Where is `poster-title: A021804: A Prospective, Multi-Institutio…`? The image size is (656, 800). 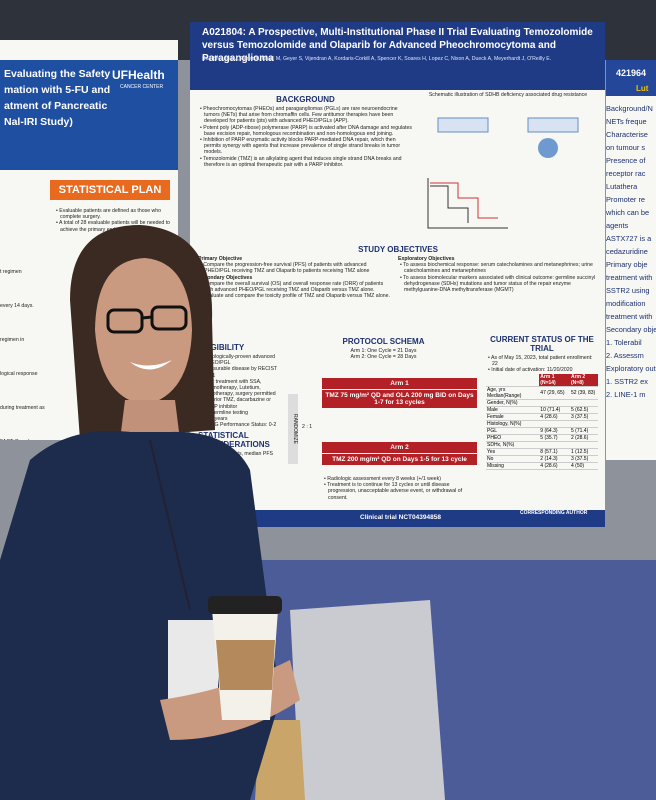 poster-title: A021804: A Prospective, Multi-Institutio… is located at coordinates (397, 45).